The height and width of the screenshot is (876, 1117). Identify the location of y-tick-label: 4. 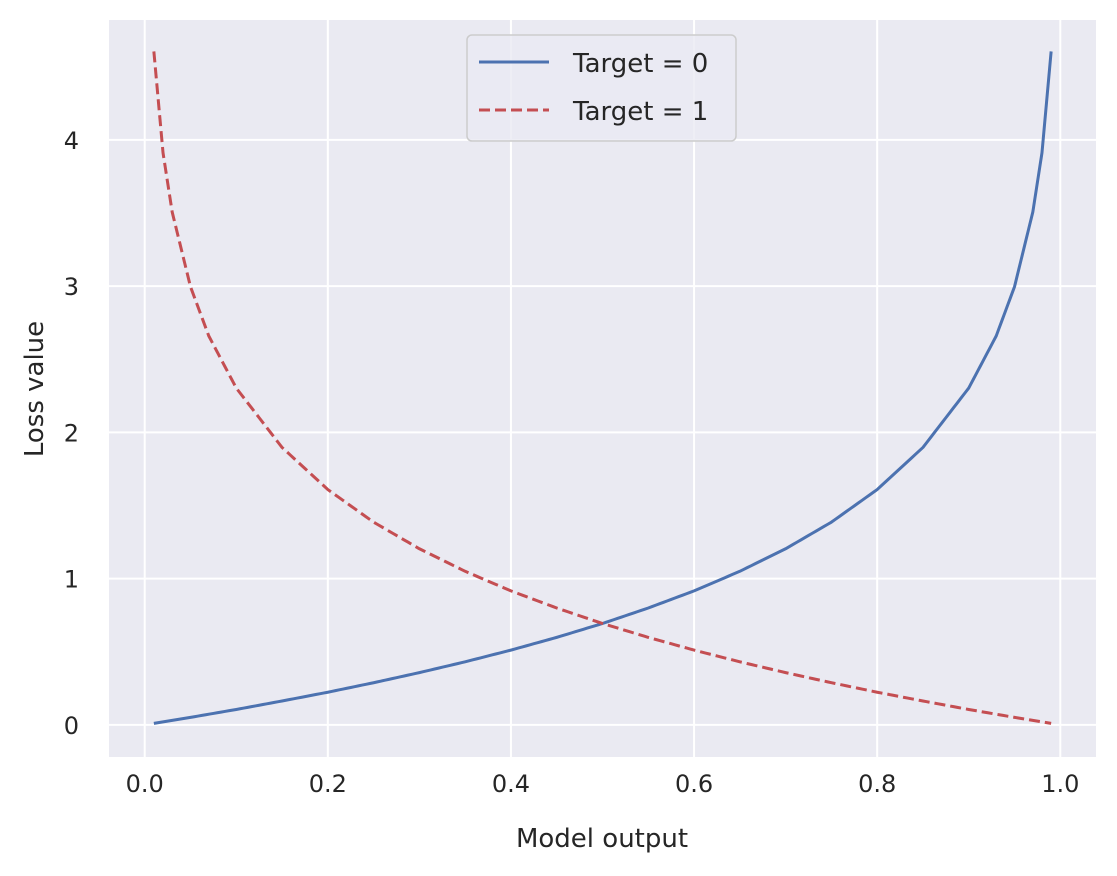
(71, 141).